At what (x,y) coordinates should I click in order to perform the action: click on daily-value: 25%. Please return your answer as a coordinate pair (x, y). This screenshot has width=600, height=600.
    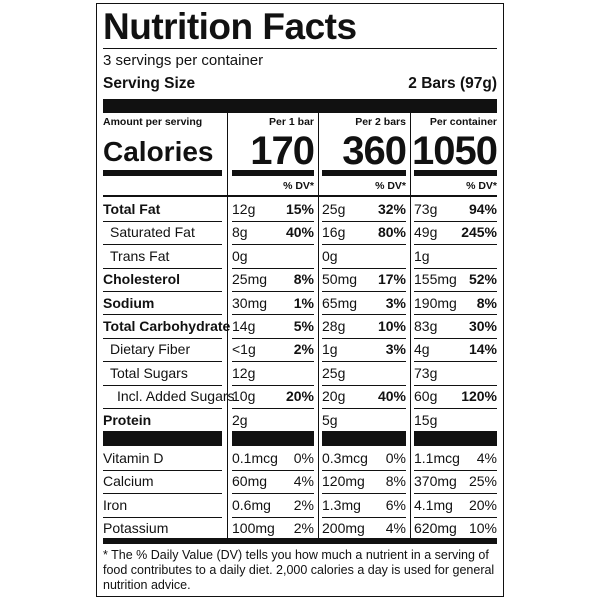
    Looking at the image, I should click on (482, 481).